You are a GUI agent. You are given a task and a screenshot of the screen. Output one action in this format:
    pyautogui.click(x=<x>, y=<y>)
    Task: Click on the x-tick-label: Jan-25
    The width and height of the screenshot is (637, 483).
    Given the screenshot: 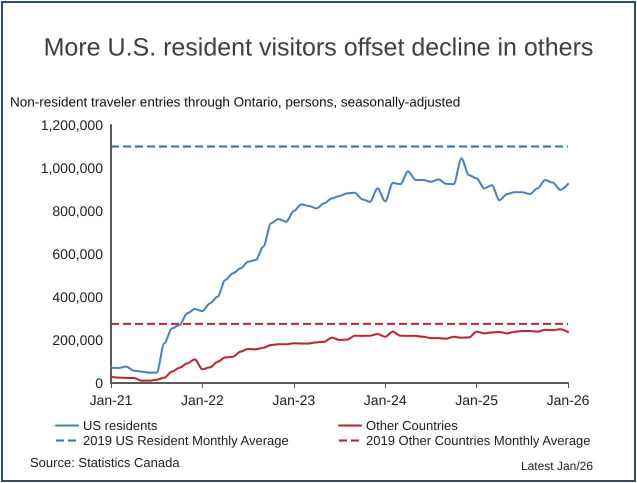 What is the action you would take?
    pyautogui.click(x=476, y=400)
    